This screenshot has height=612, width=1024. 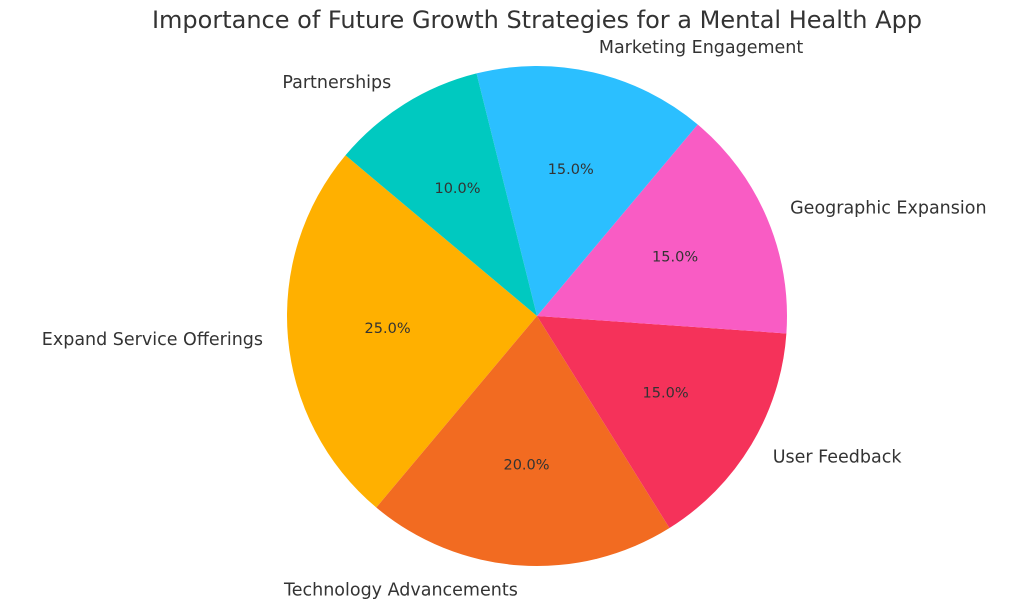 I want to click on pie-slice-technology-advancements, so click(x=523, y=441).